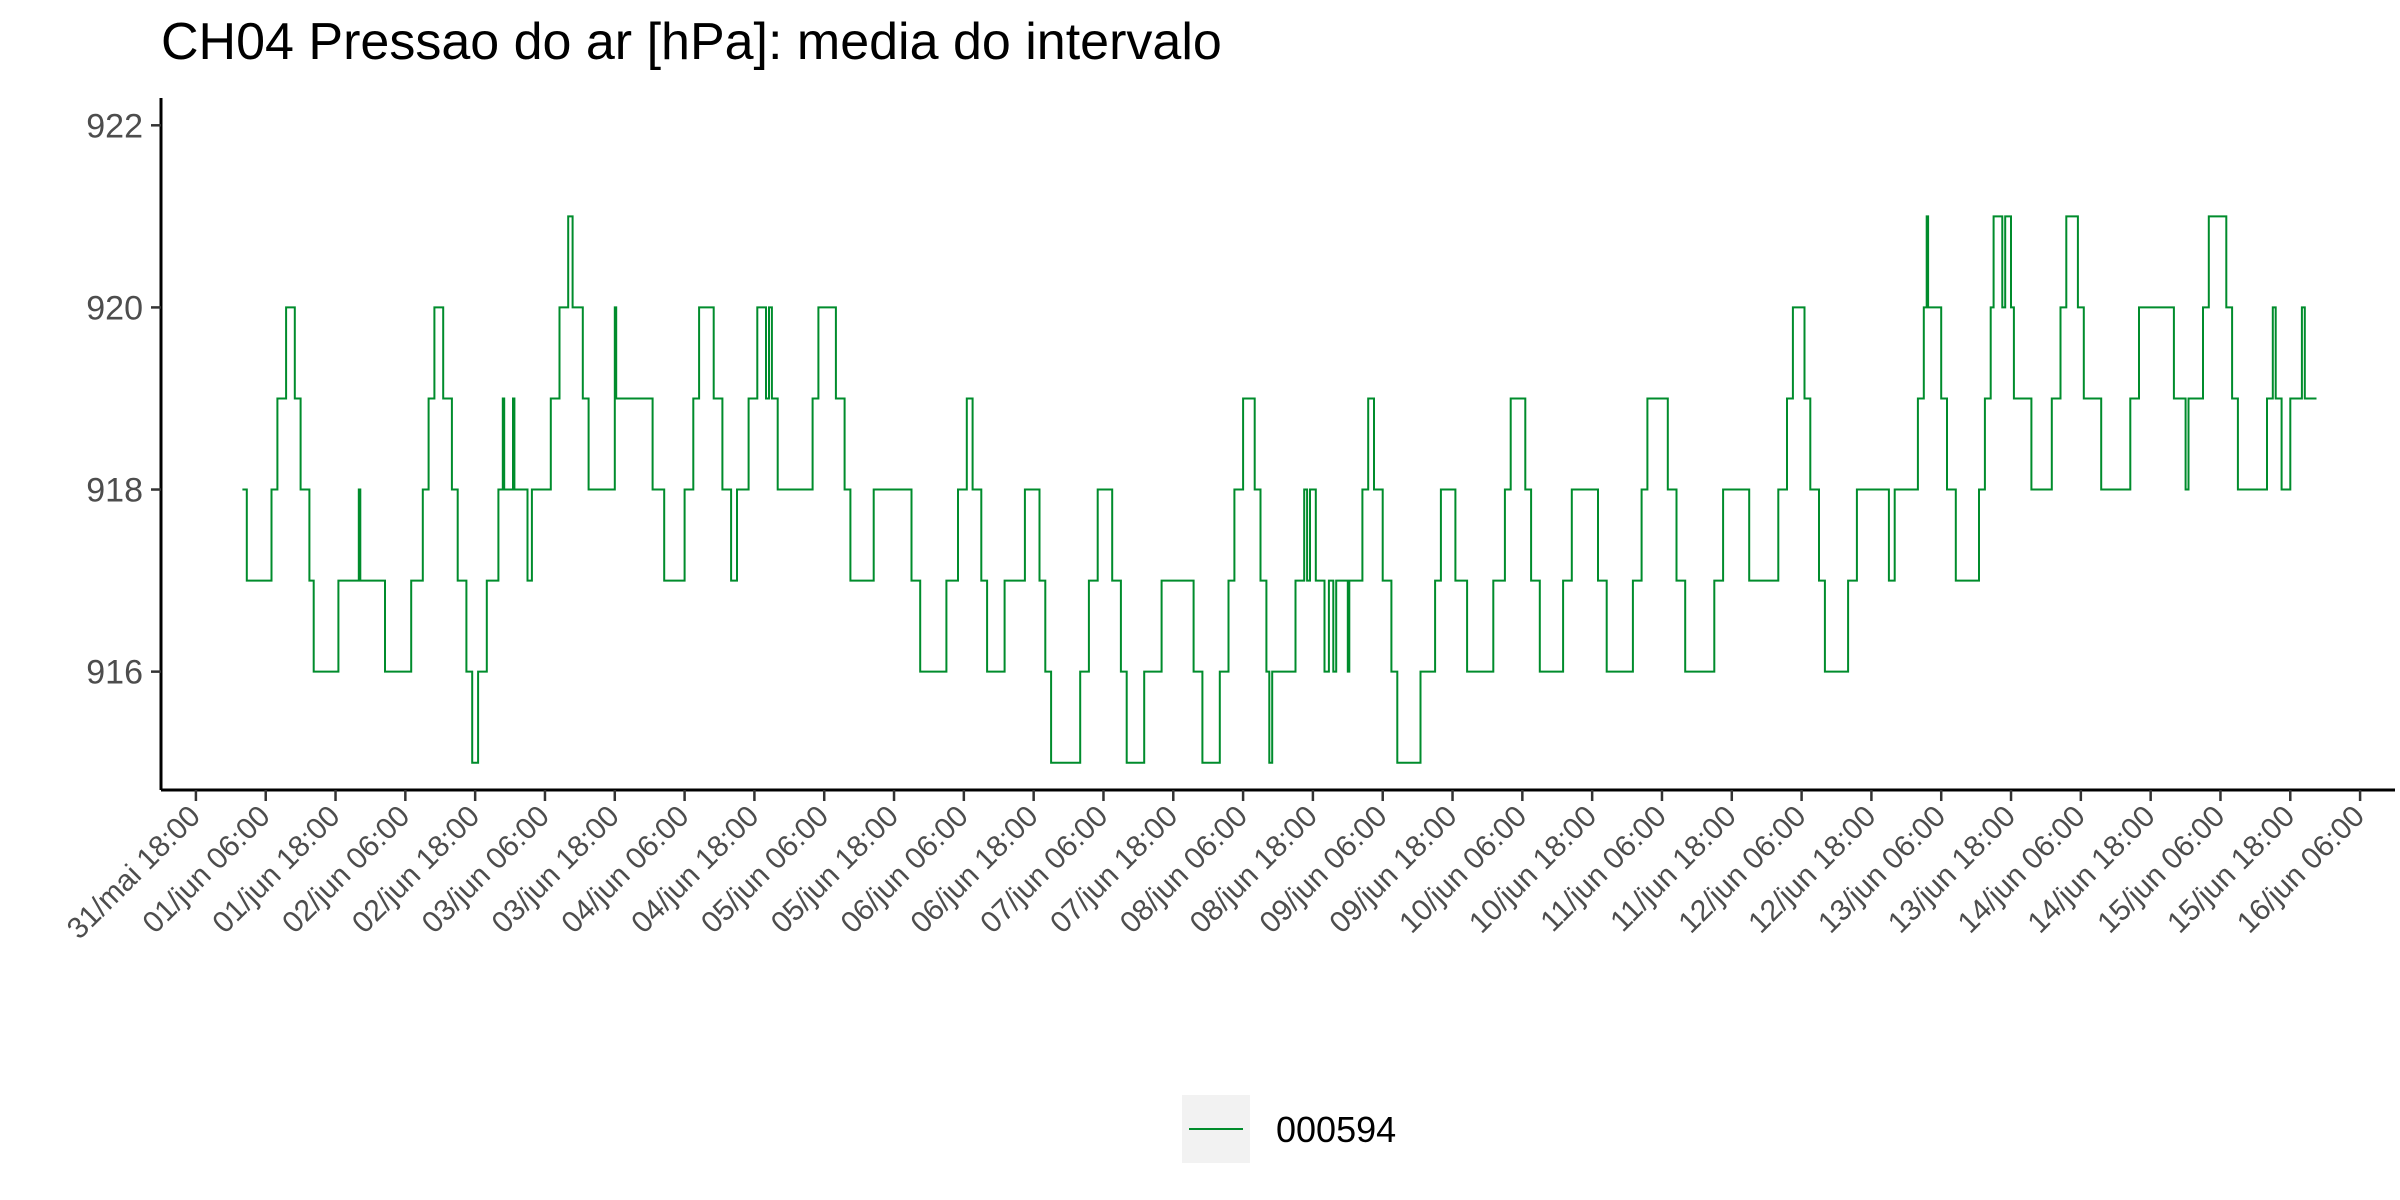 Image resolution: width=2400 pixels, height=1200 pixels. I want to click on y-tick-label: 916, so click(114, 673).